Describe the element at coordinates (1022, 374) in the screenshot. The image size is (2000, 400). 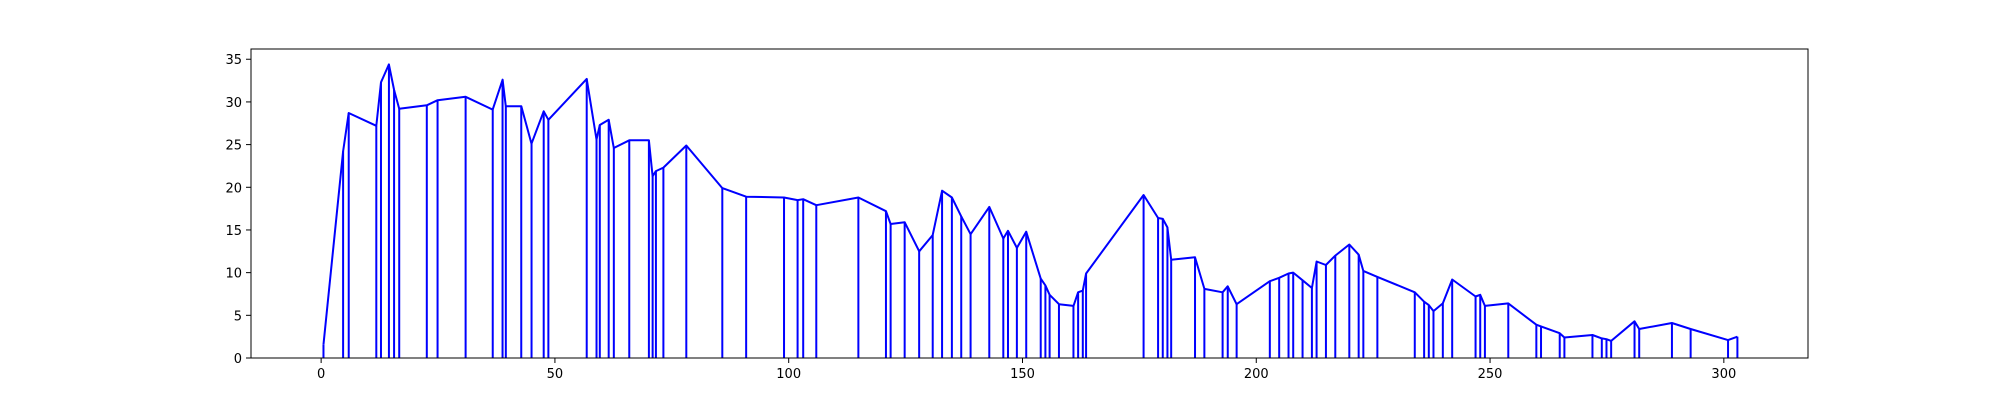
I see `x-tick-label: 150` at that location.